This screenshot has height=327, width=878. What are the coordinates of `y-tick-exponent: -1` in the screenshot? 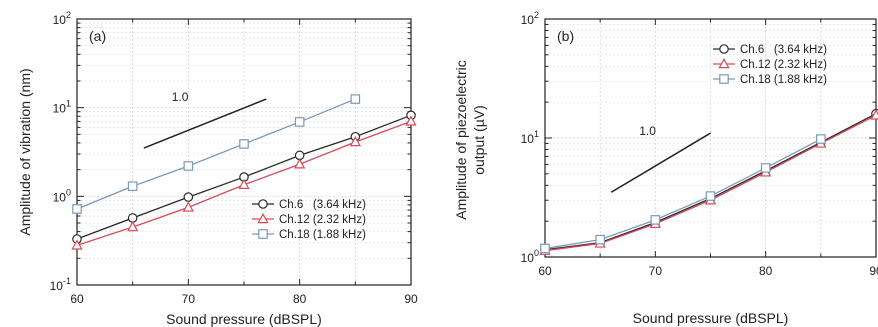 It's located at (67, 281).